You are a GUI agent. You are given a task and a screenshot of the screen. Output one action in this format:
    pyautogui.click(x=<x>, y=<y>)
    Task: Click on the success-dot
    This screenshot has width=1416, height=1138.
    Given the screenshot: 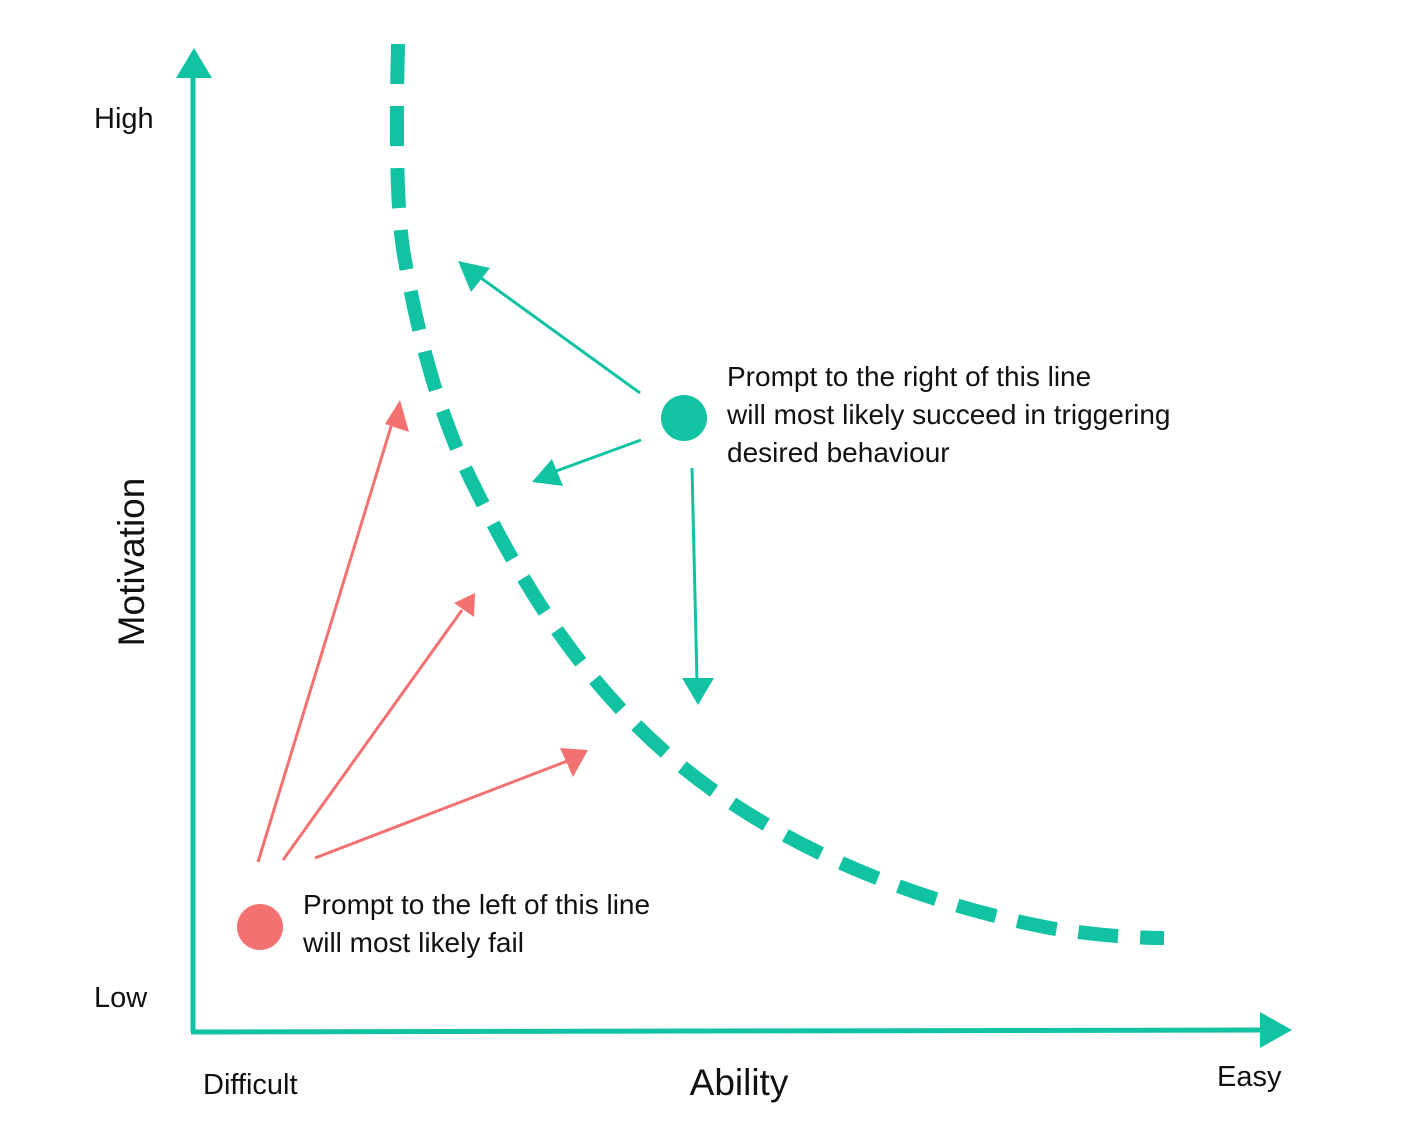 What is the action you would take?
    pyautogui.click(x=684, y=418)
    